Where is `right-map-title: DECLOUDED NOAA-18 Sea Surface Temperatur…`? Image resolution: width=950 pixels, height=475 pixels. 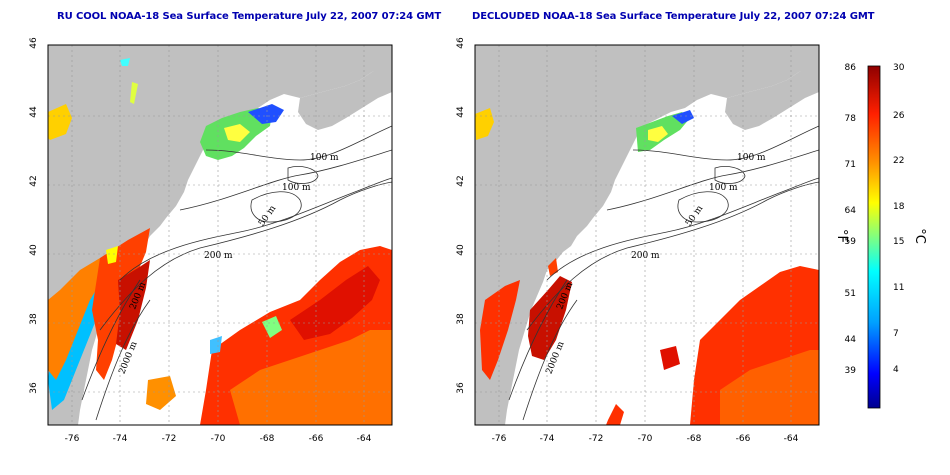 right-map-title: DECLOUDED NOAA-18 Sea Surface Temperatur… is located at coordinates (673, 16).